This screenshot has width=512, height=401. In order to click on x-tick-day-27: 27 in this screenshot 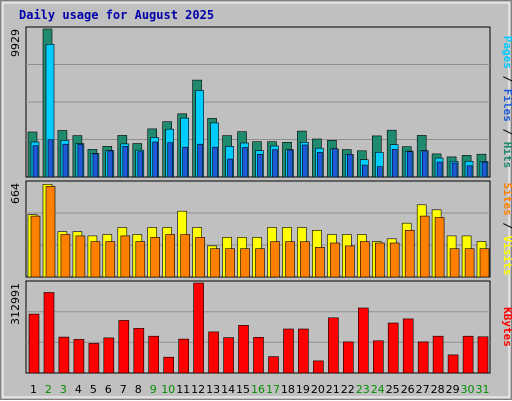, I will do `click(423, 389)`.